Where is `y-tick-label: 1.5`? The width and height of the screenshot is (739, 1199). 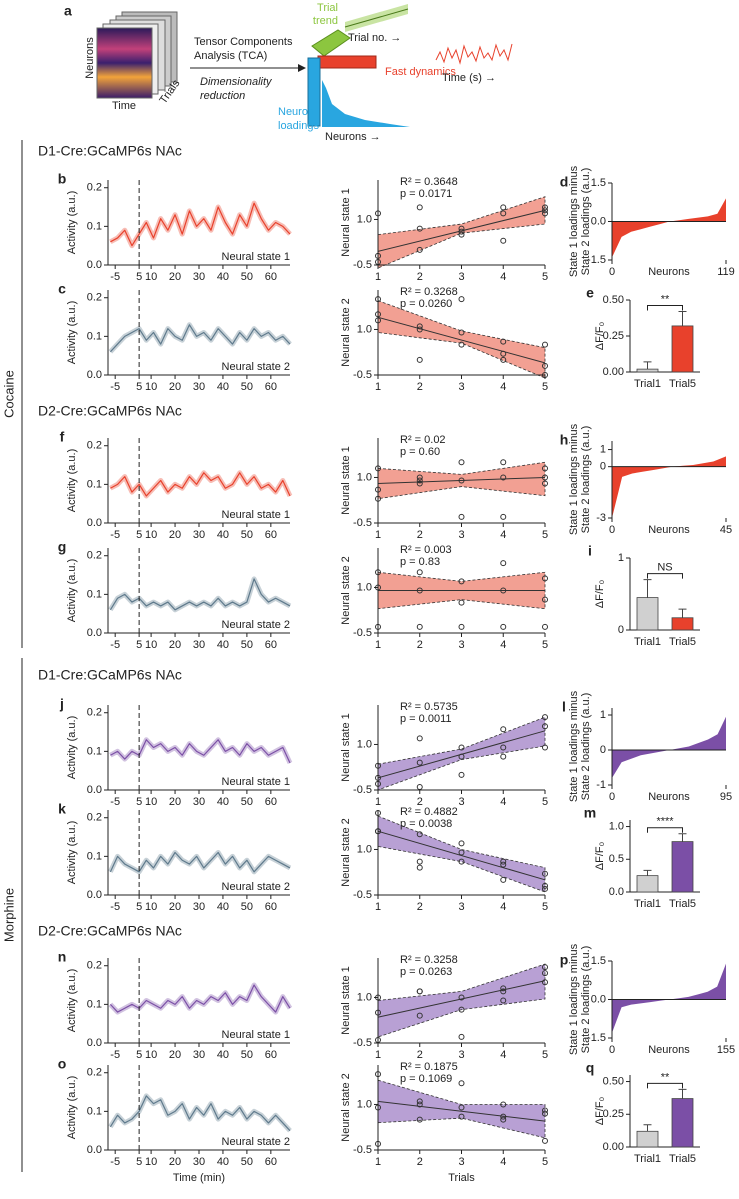
y-tick-label: 1.5 is located at coordinates (598, 961).